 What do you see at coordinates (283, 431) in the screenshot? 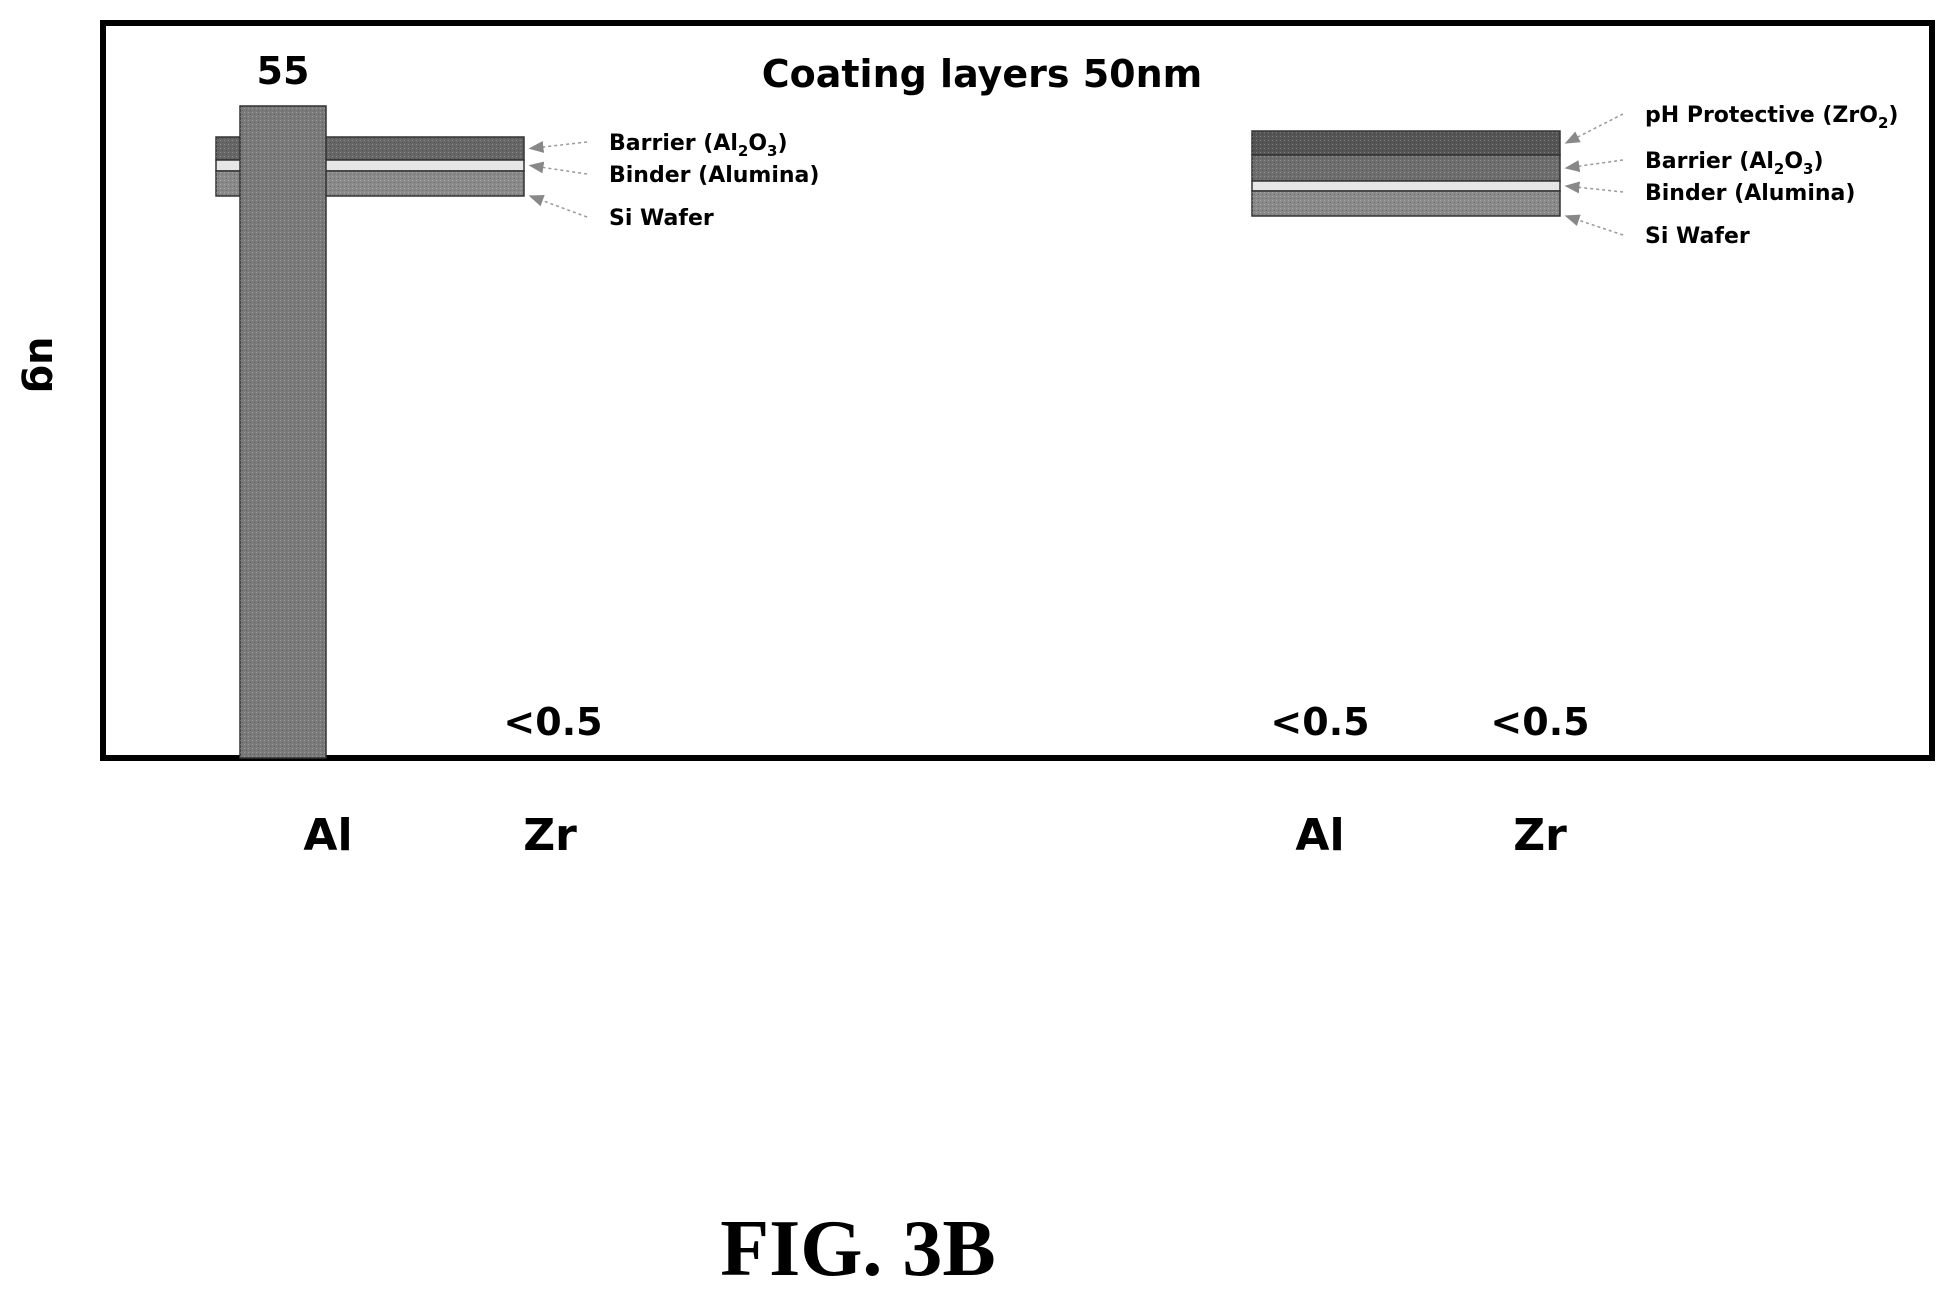
I see `bar-texture` at bounding box center [283, 431].